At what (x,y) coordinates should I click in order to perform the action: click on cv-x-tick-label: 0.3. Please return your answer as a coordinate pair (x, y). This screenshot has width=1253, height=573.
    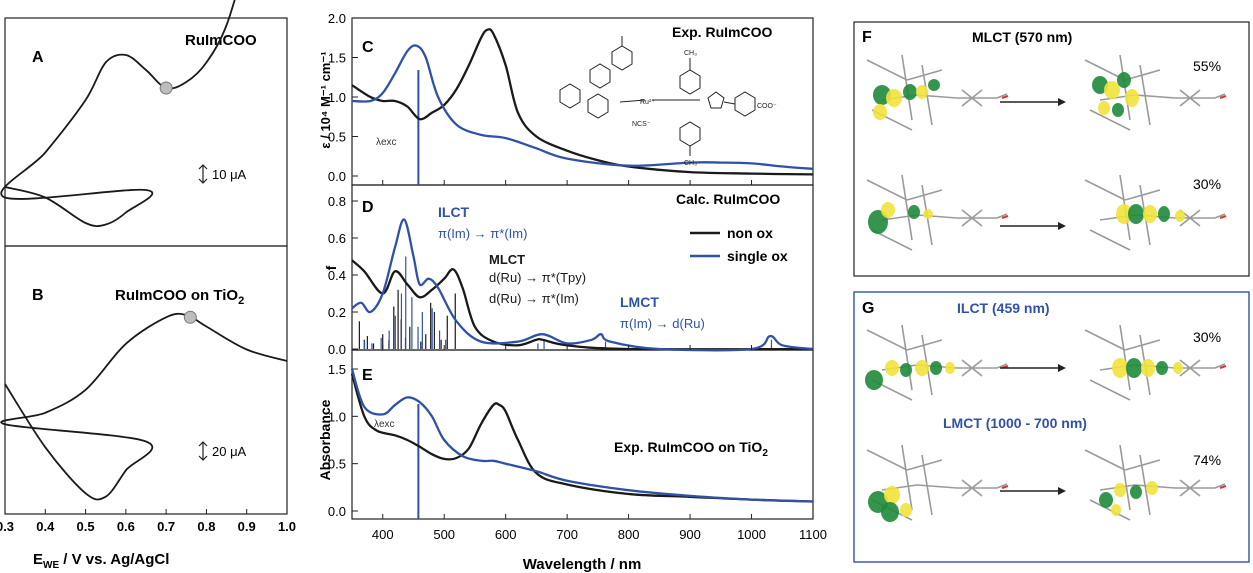
    Looking at the image, I should click on (7, 526).